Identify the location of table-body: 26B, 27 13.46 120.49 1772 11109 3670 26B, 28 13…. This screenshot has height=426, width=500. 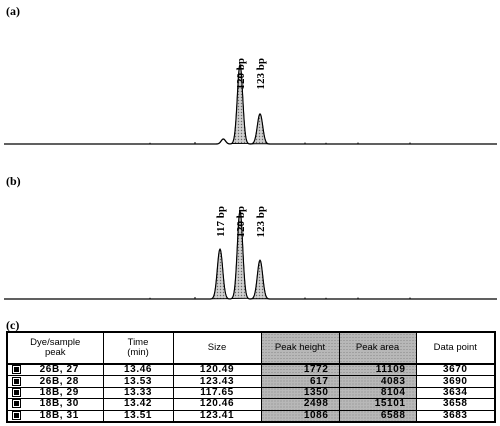
(251, 393).